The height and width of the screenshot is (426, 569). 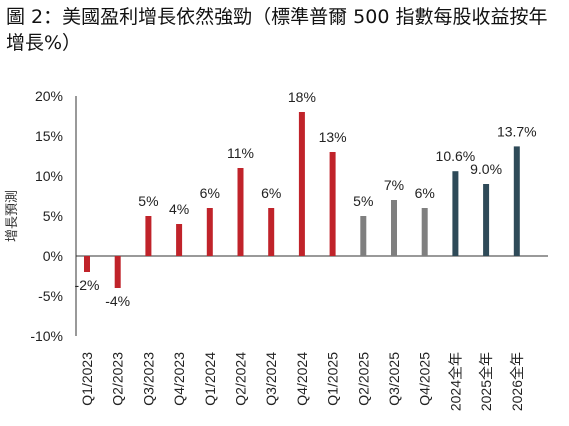 What do you see at coordinates (333, 379) in the screenshot?
I see `category-label: Q1/2025` at bounding box center [333, 379].